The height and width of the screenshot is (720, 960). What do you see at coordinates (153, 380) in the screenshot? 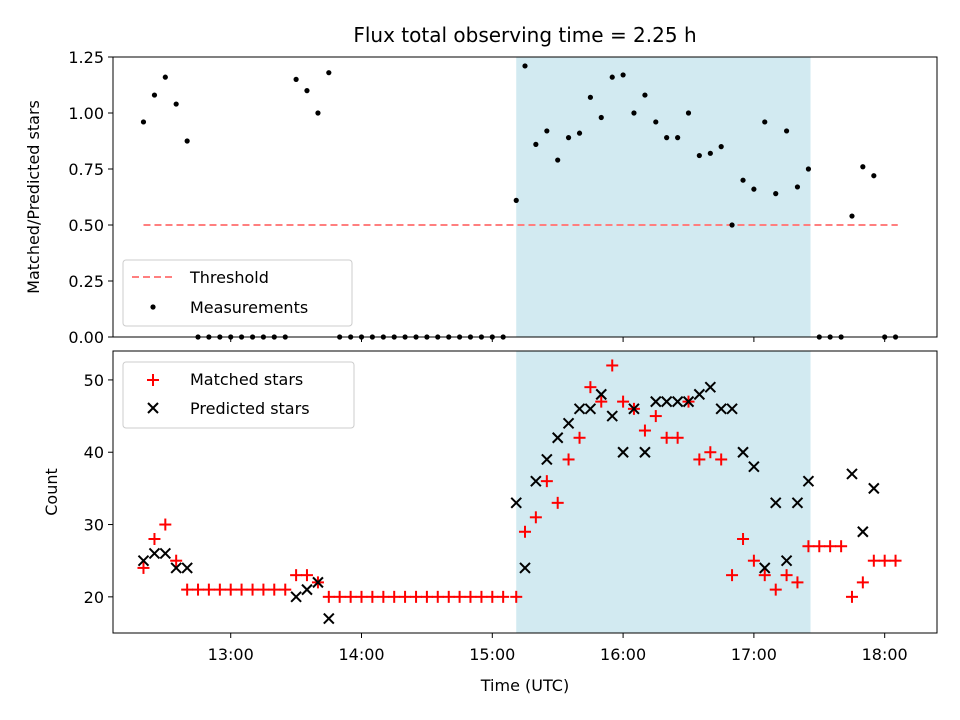
I see `legend-matched-swatch` at bounding box center [153, 380].